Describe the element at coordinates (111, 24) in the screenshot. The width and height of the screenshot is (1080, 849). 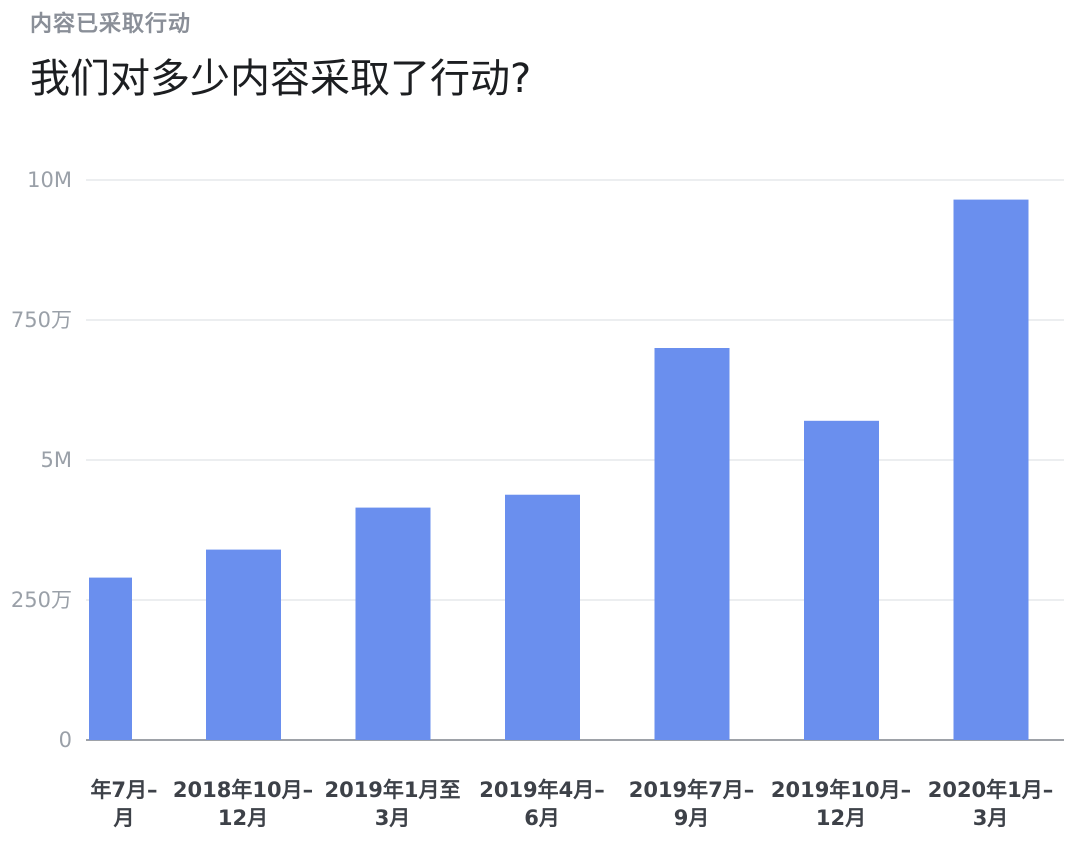
I see `chart-eyebrow: 内容已采取行动` at that location.